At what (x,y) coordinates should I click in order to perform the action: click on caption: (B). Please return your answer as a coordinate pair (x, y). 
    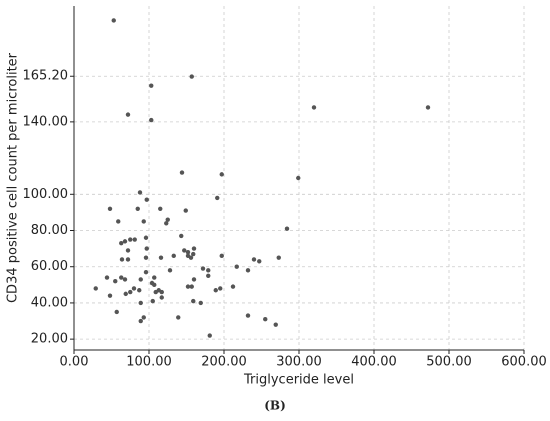
    Looking at the image, I should click on (275, 406).